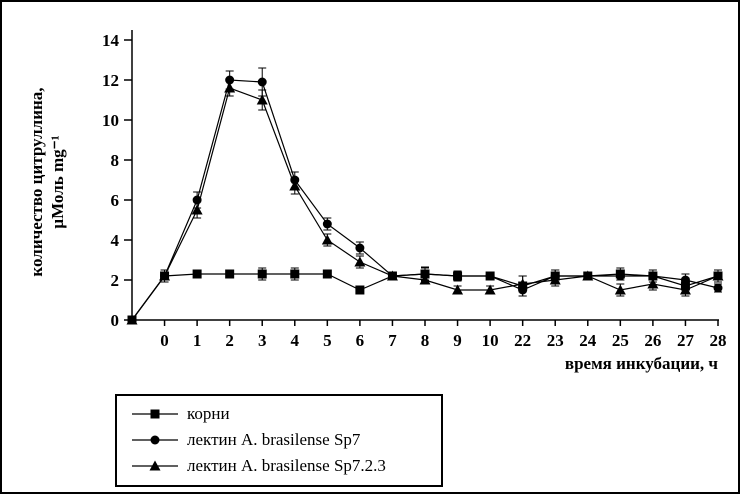  What do you see at coordinates (111, 40) in the screenshot?
I see `svg-text: 14` at bounding box center [111, 40].